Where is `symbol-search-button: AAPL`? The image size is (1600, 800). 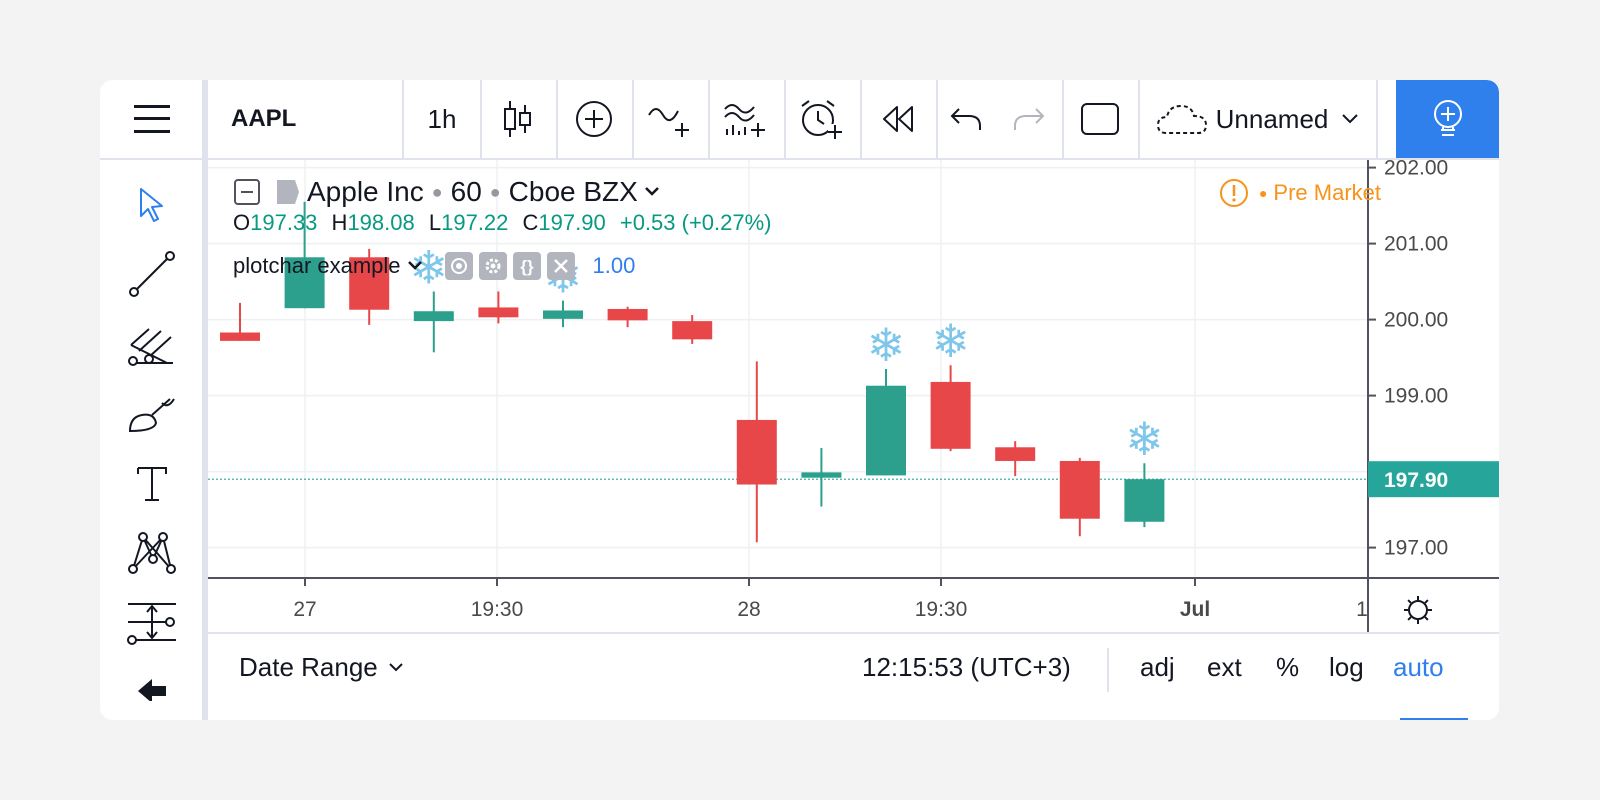
symbol-search-button: AAPL is located at coordinates (304, 119).